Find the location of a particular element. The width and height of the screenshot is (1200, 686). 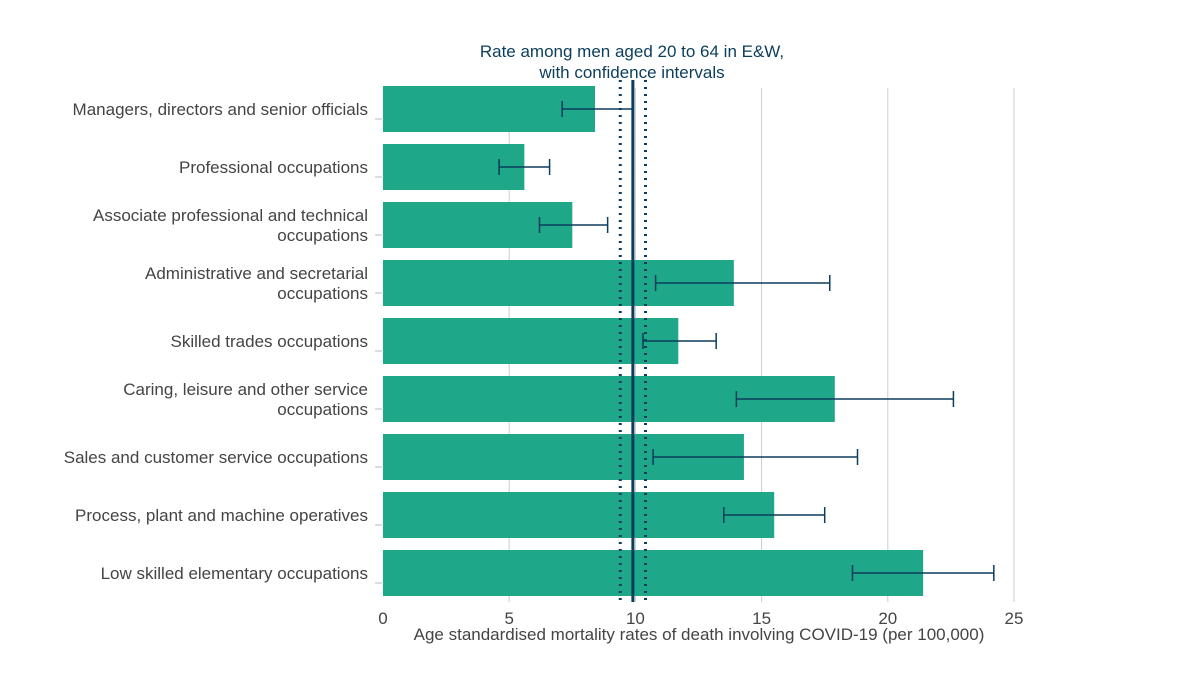

y-tick-label: Low skilled elementary occupations is located at coordinates (234, 573).